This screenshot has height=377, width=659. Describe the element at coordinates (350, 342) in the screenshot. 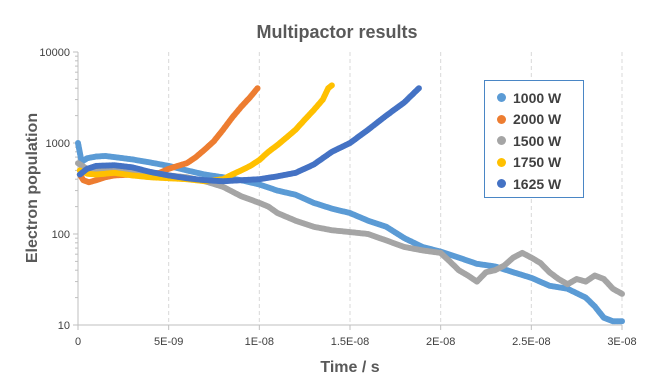

I see `x-tick-label: 1.5E-08` at that location.